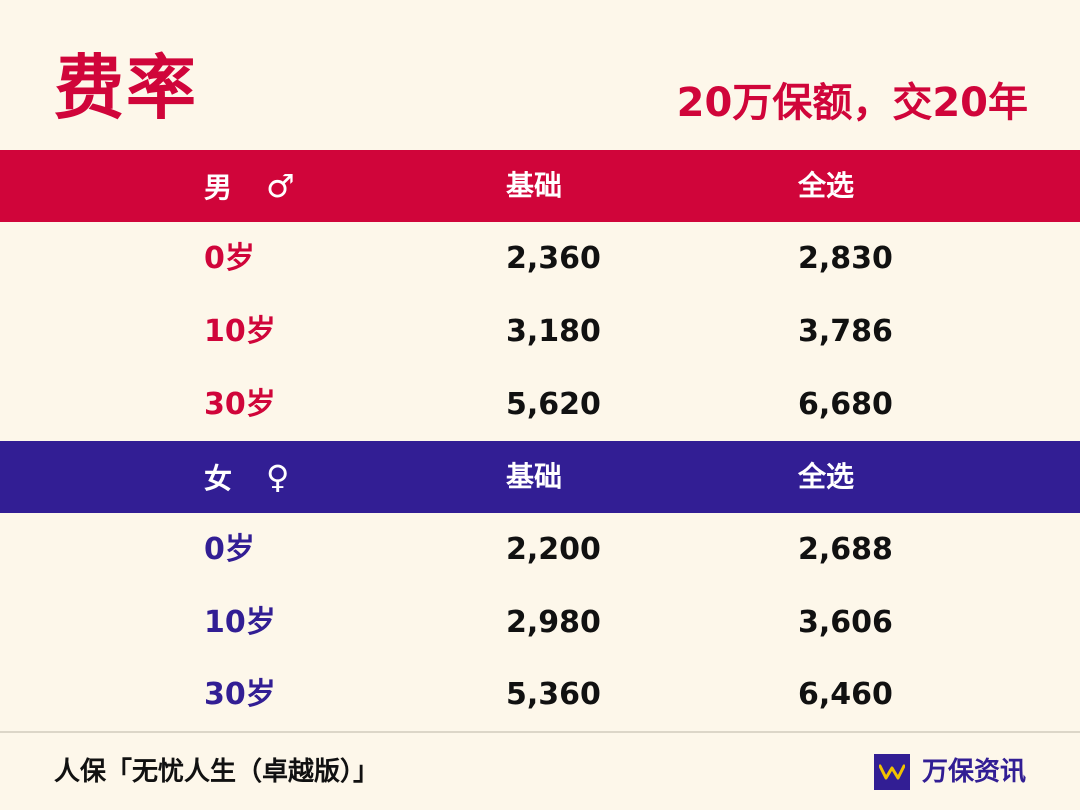 This screenshot has height=810, width=1080. Describe the element at coordinates (218, 478) in the screenshot. I see `female-label: 女` at that location.